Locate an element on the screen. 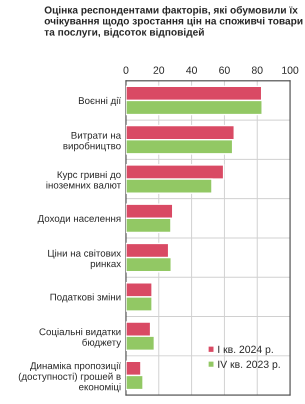  y-tick-label: Воєнні дії is located at coordinates (100, 101).